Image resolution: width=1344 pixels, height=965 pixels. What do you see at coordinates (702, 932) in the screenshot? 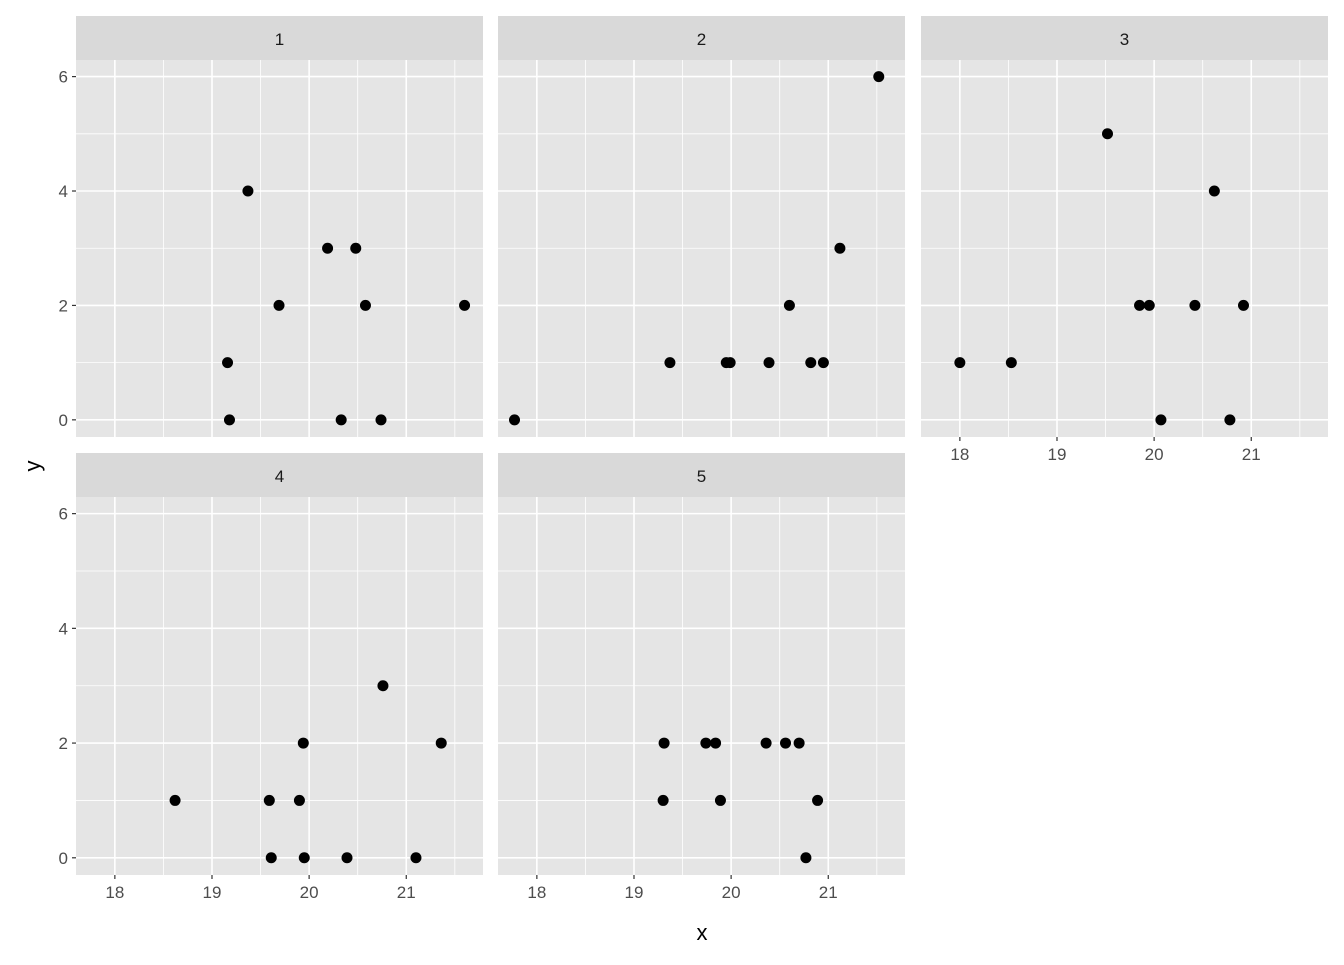
I see `x-axis-label: x` at bounding box center [702, 932].